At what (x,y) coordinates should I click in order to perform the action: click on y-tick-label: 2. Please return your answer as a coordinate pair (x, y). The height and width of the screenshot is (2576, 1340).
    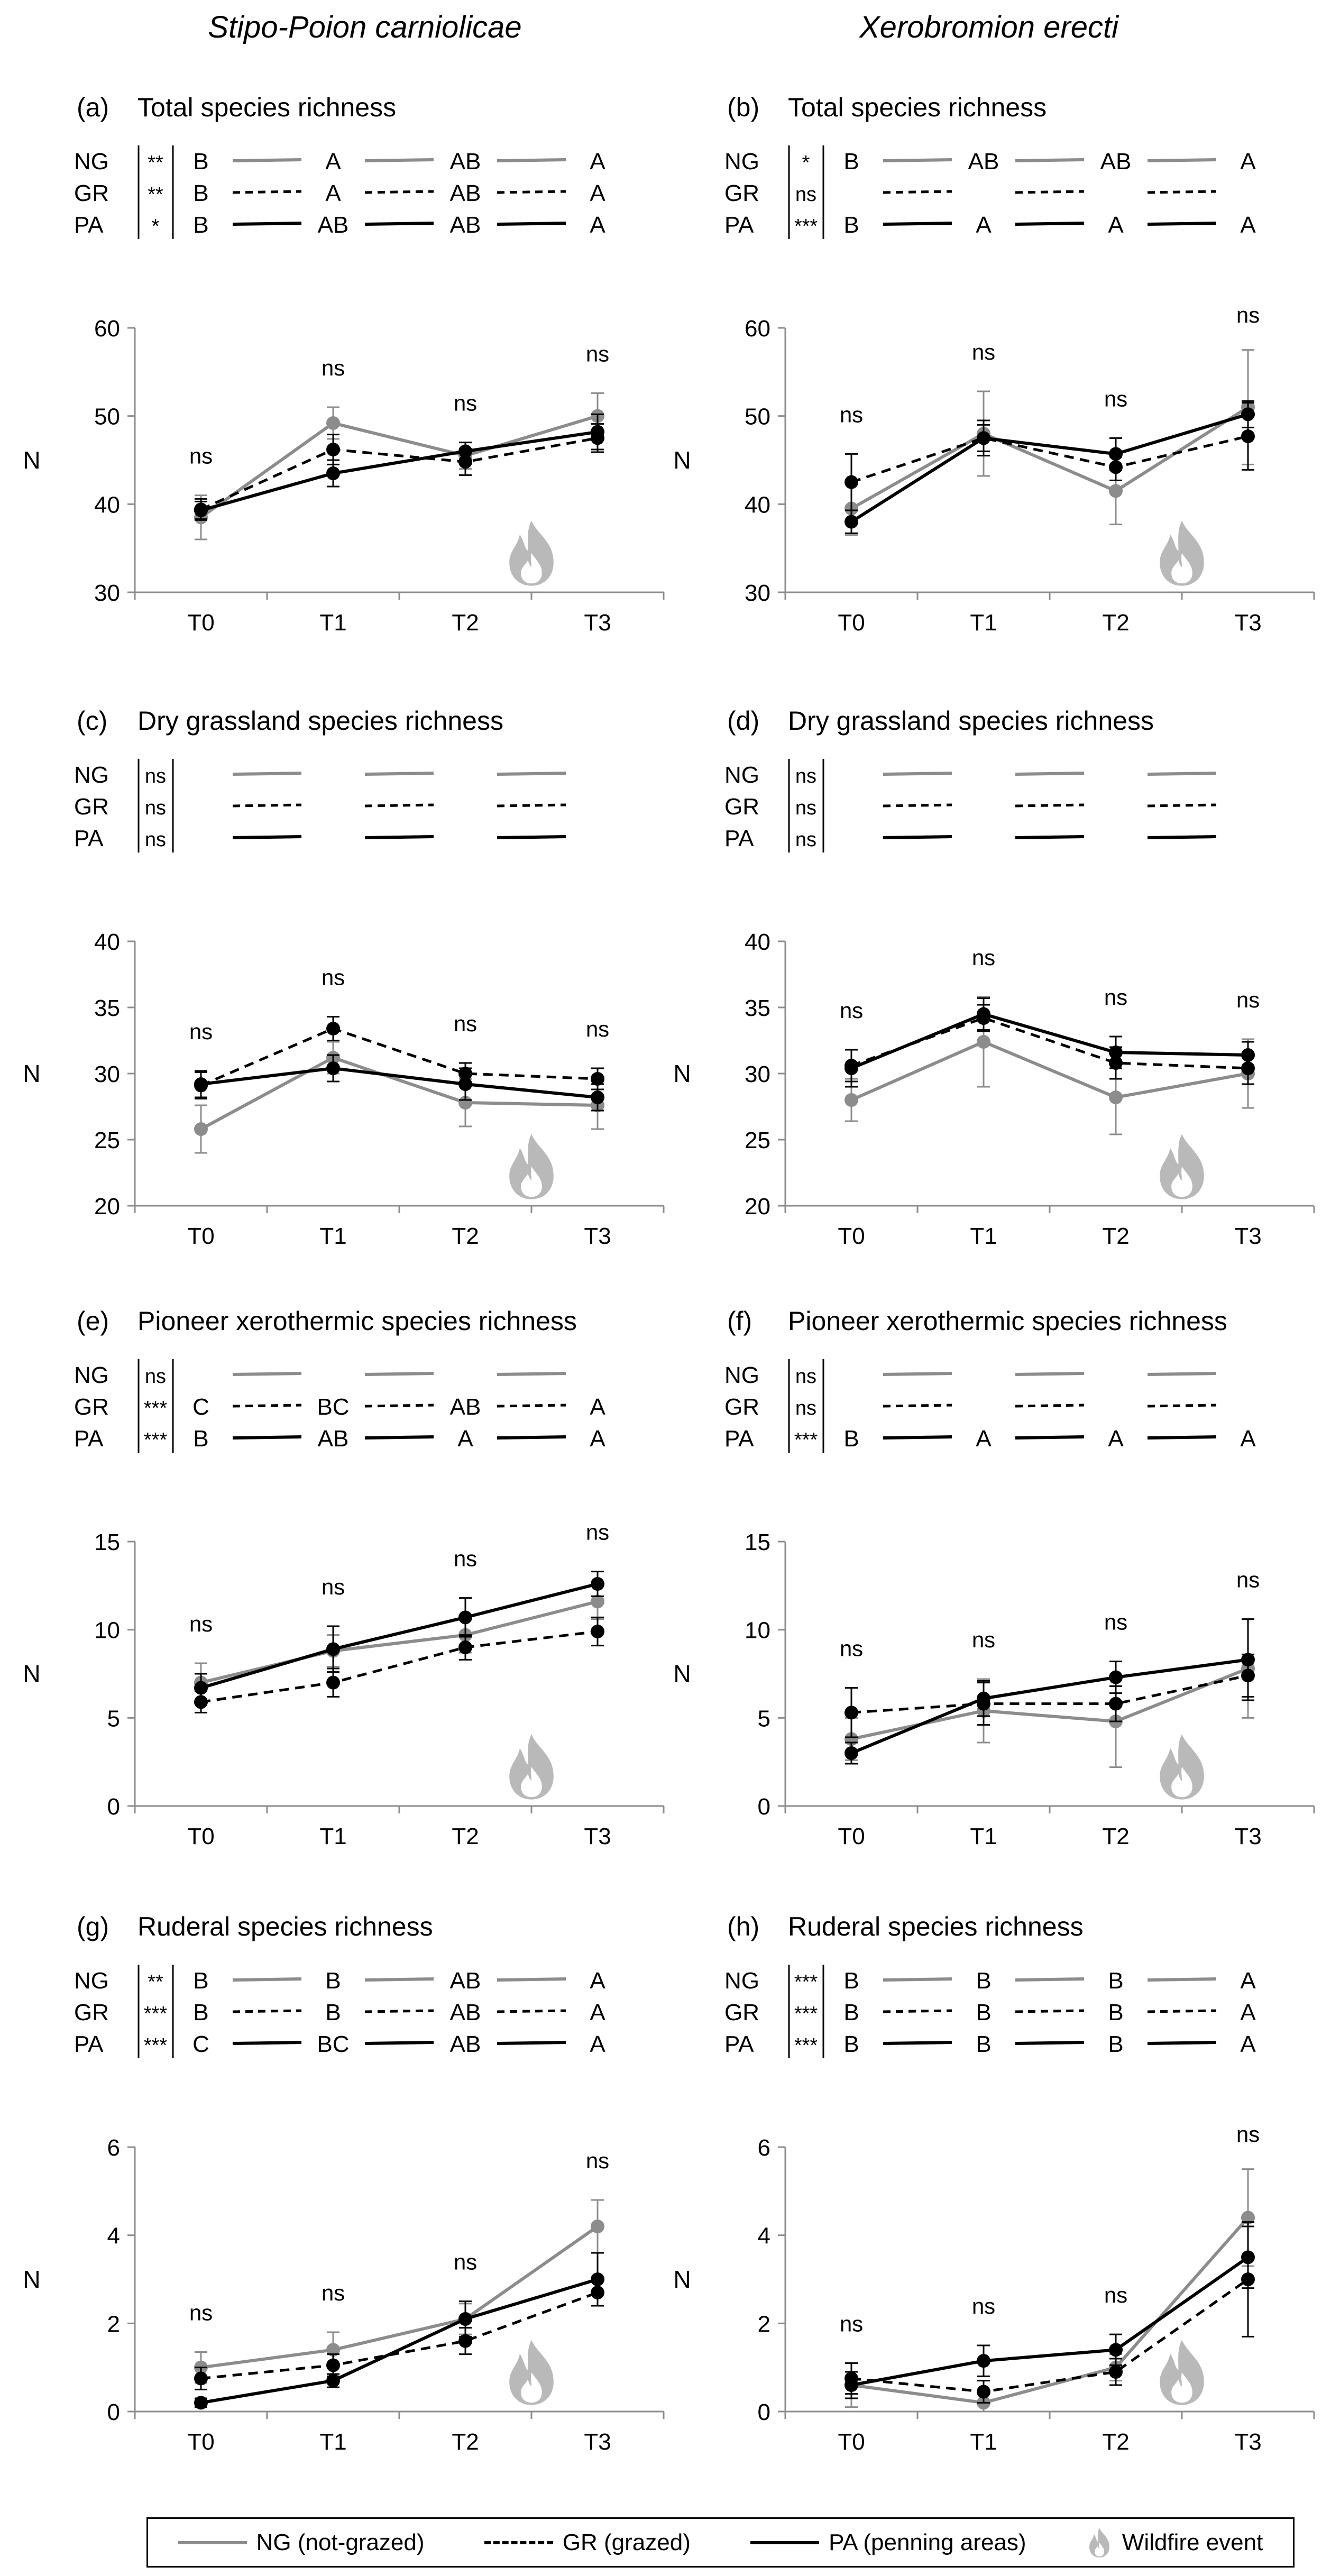
    Looking at the image, I should click on (764, 2324).